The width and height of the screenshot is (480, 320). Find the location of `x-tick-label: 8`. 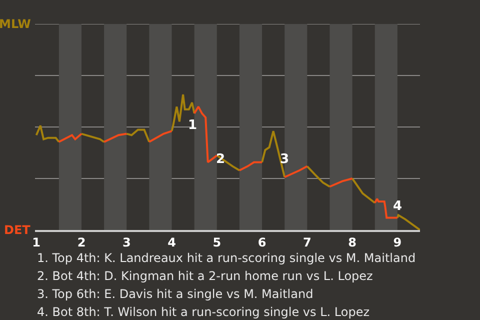

x-tick-label: 8 is located at coordinates (352, 242).